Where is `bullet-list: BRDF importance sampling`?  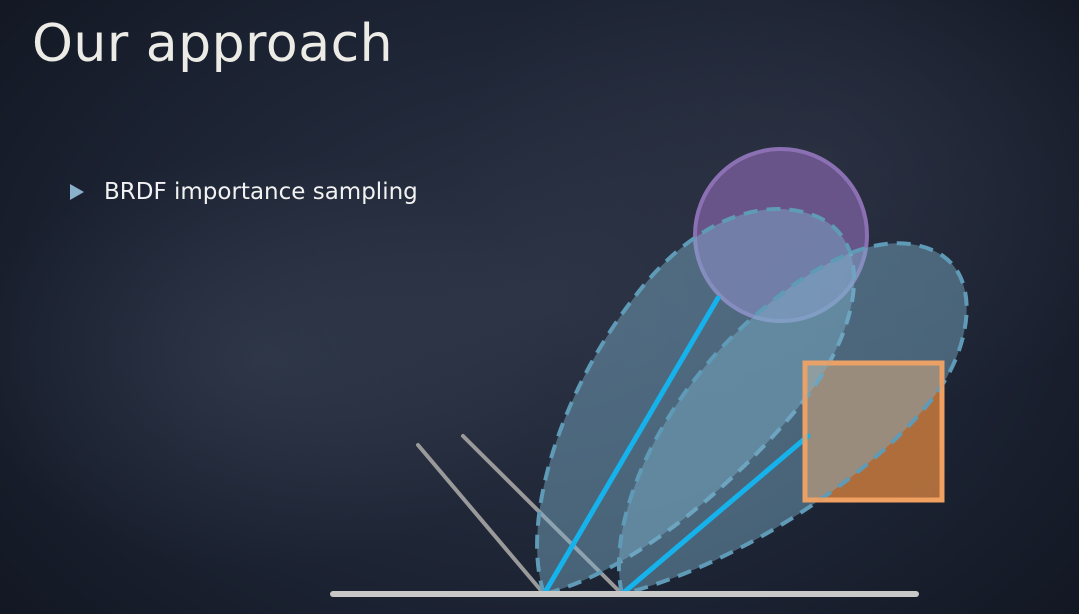 bullet-list: BRDF importance sampling is located at coordinates (244, 192).